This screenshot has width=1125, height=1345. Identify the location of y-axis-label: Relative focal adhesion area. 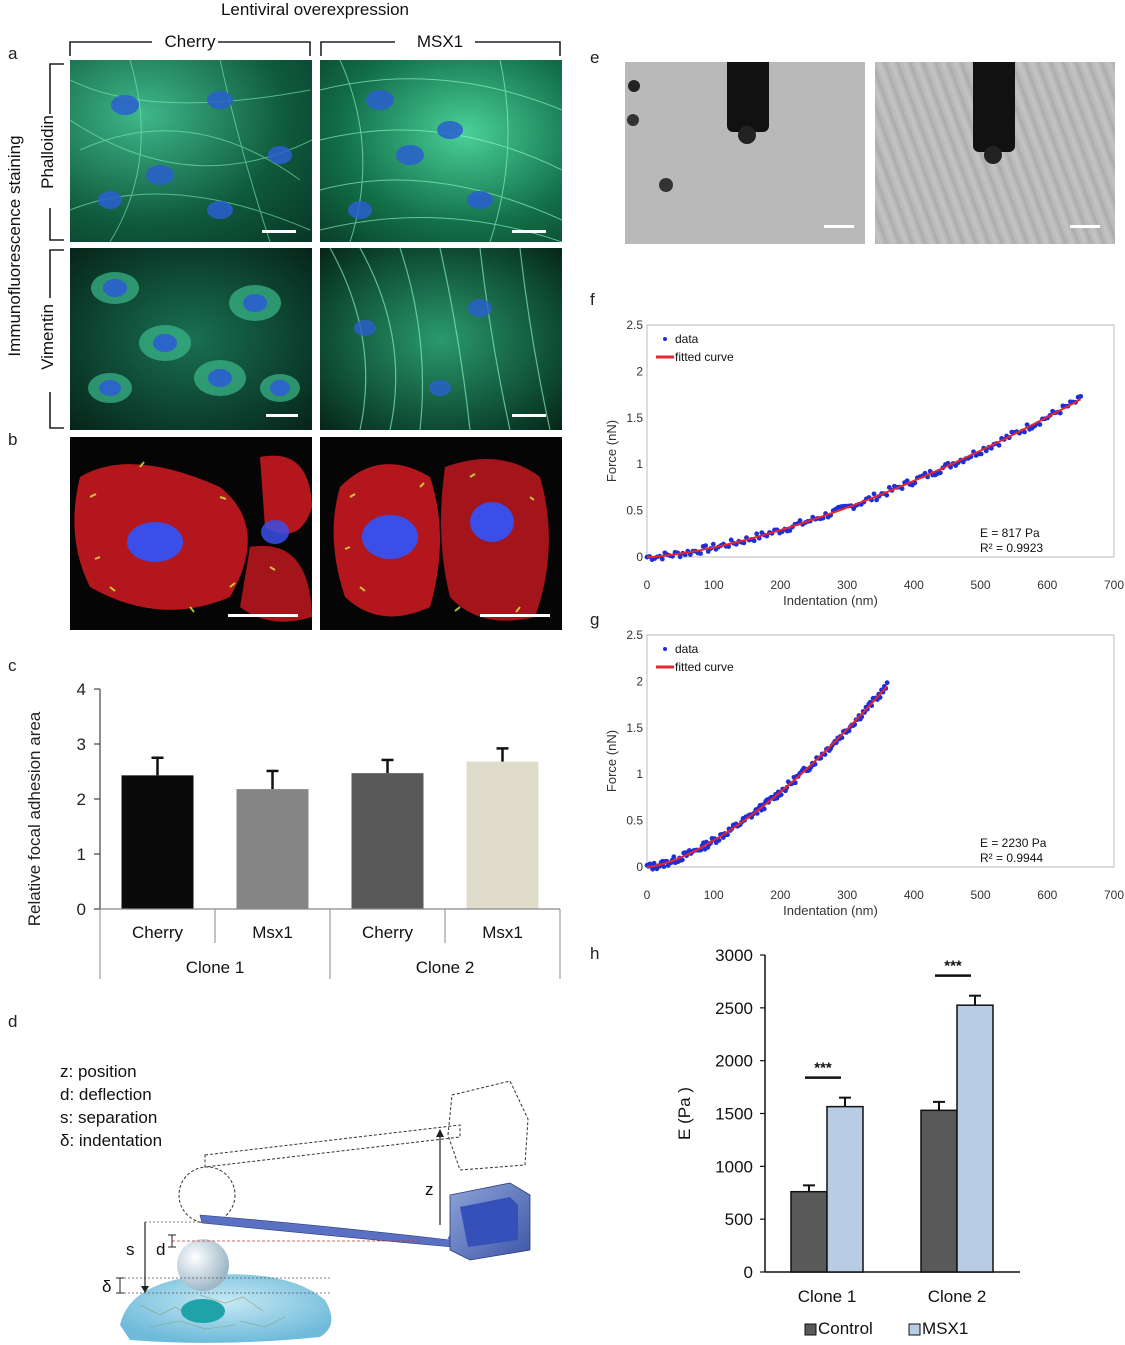
(34, 818).